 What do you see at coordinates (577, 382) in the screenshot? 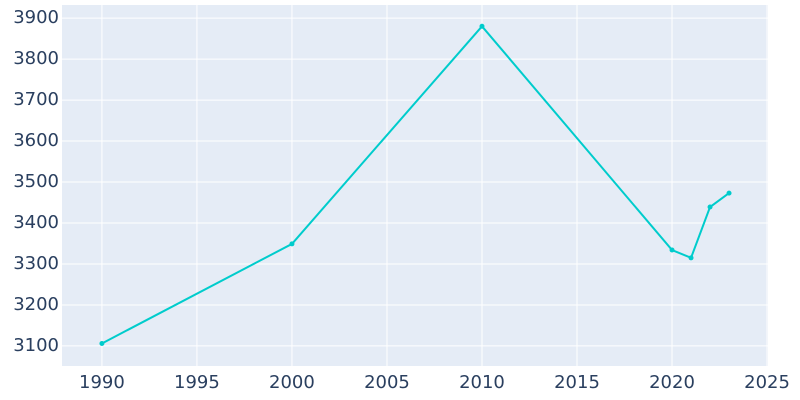
I see `x-tick-label: 2015` at bounding box center [577, 382].